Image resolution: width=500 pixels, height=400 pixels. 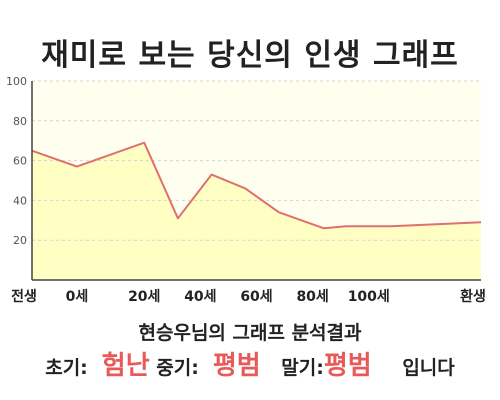 I want to click on x-tick-label-1: 0세, so click(x=77, y=297).